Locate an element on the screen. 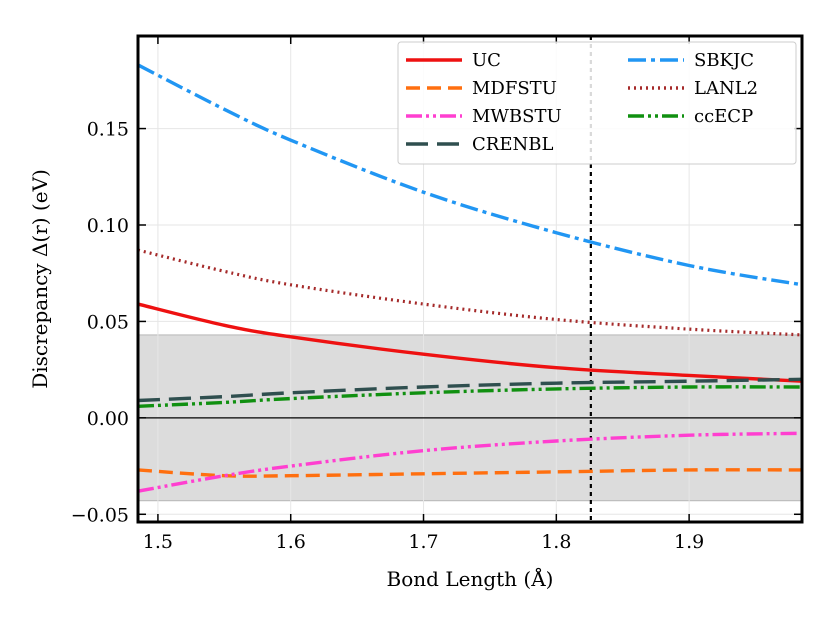 This screenshot has width=831, height=623. series-line-uc is located at coordinates (470, 342).